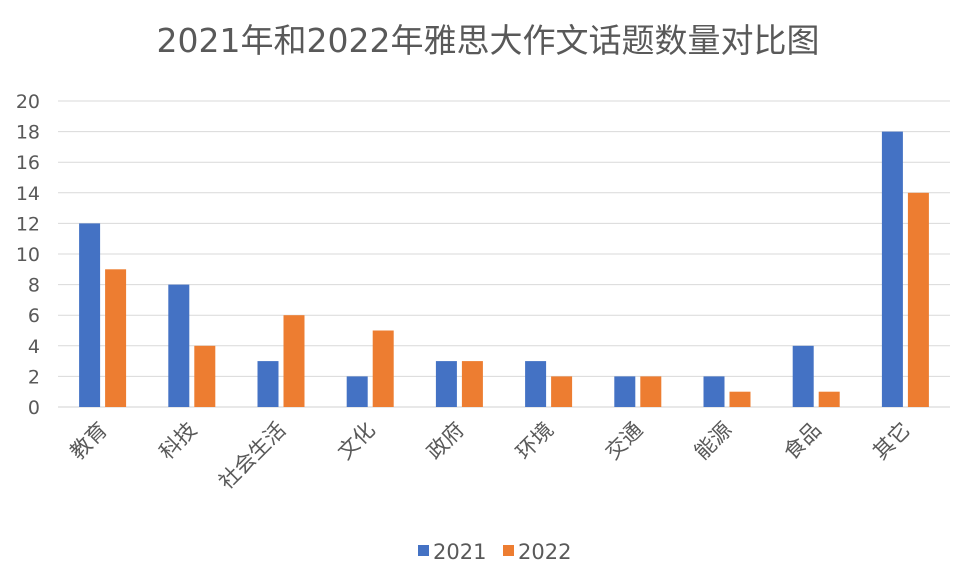  Describe the element at coordinates (34, 316) in the screenshot. I see `y-tick-label: 6` at that location.